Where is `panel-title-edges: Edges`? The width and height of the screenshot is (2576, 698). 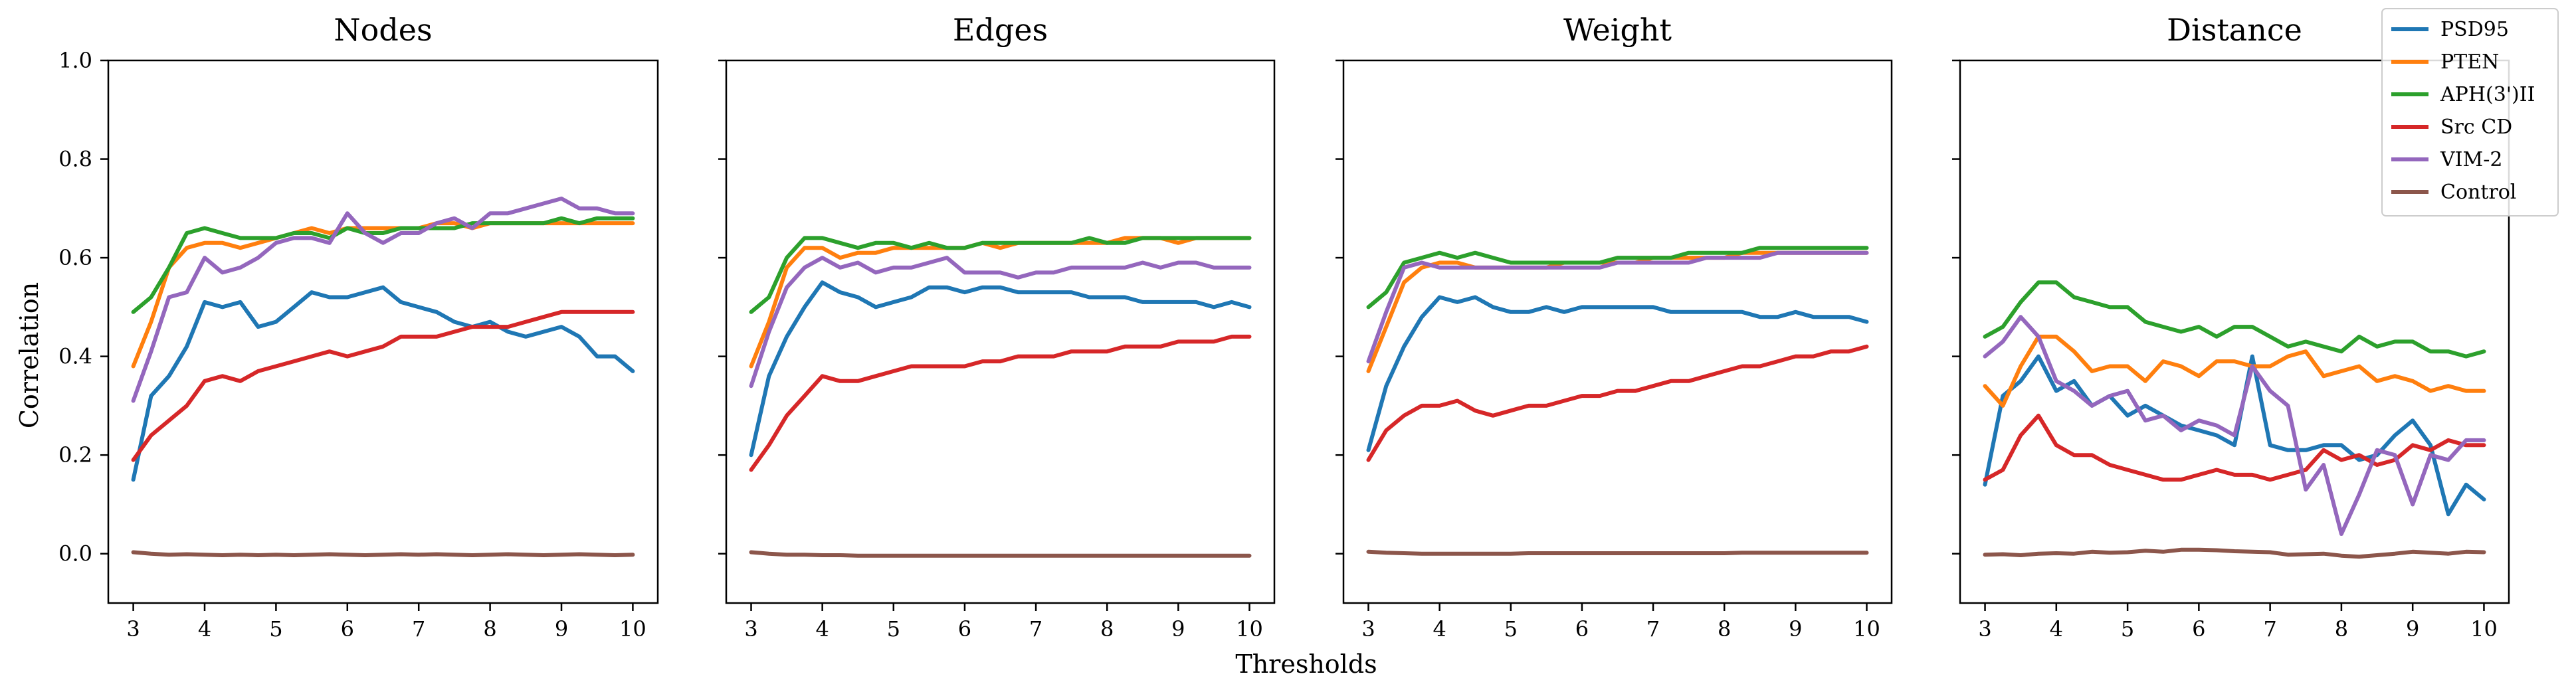
panel-title-edges: Edges is located at coordinates (1000, 30).